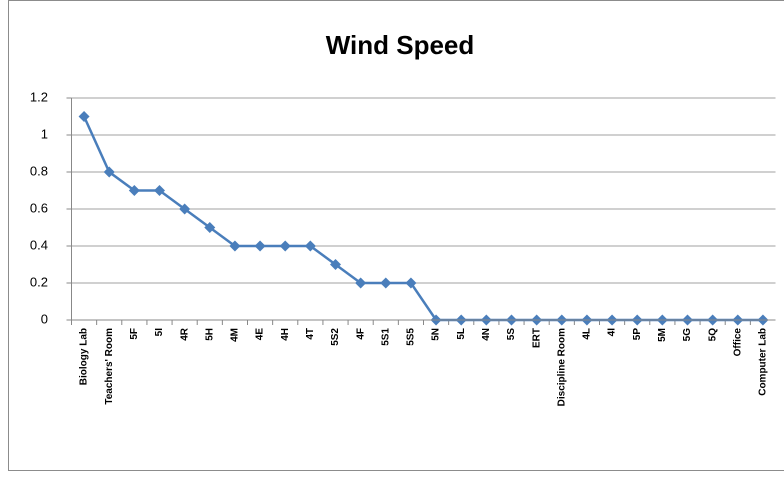 The width and height of the screenshot is (784, 477). I want to click on x-tick-label: 4I, so click(612, 332).